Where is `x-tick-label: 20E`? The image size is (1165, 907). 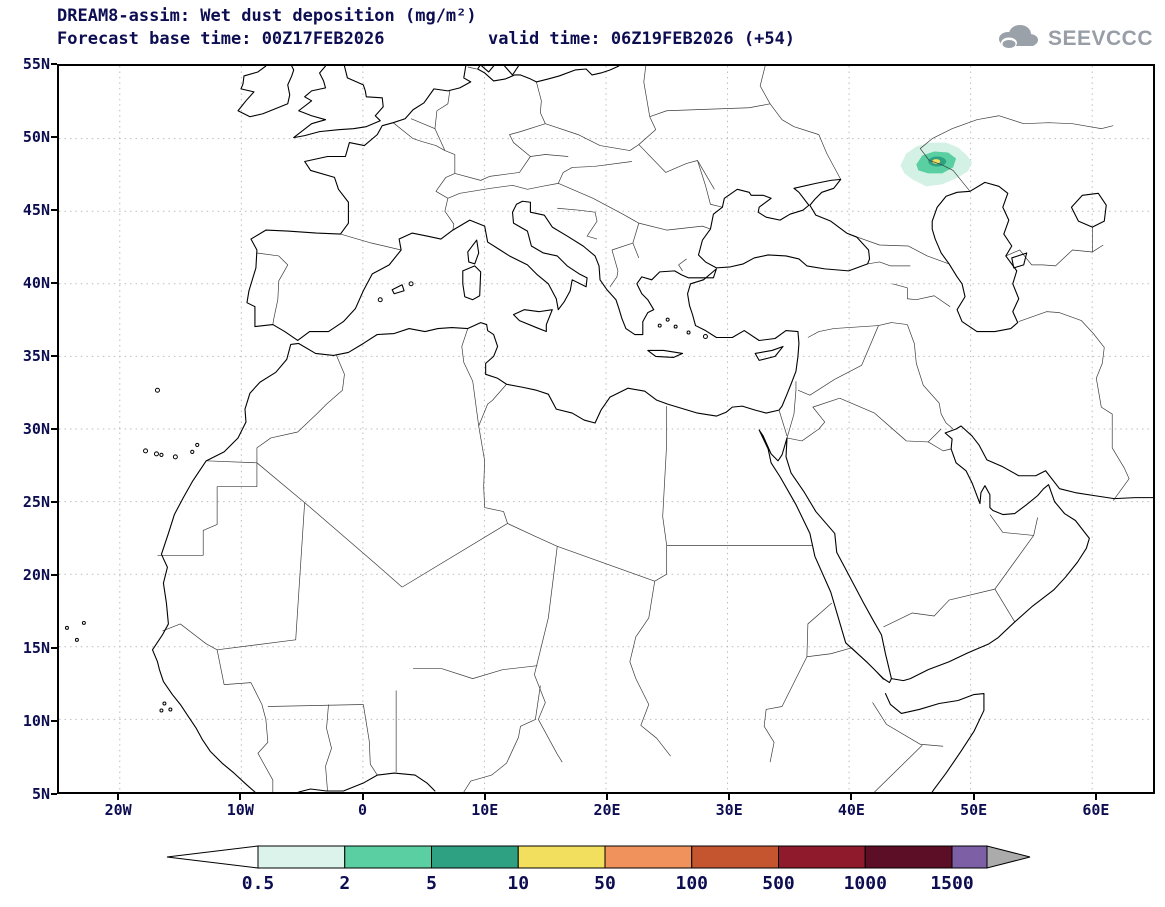
x-tick-label: 20E is located at coordinates (607, 810).